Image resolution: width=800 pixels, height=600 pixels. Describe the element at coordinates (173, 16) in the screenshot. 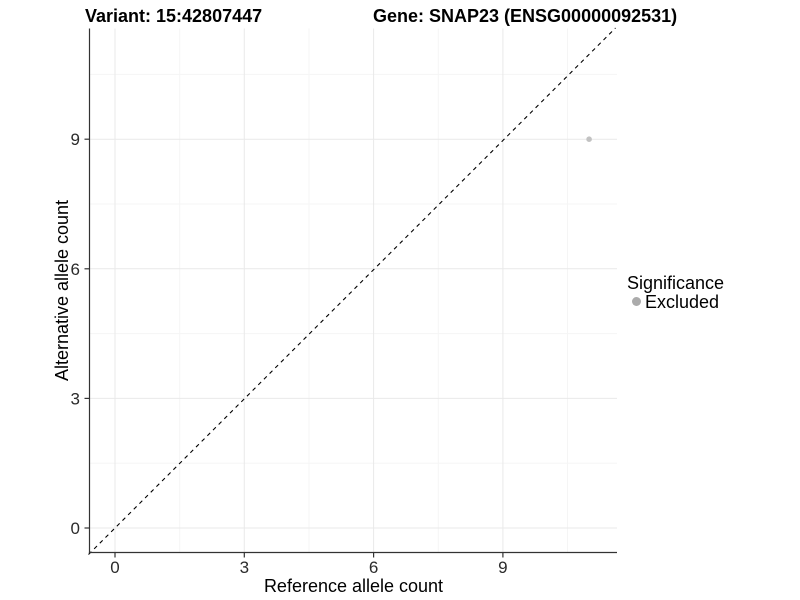

I see `plot-title-variant: Variant: 15:42807447` at that location.